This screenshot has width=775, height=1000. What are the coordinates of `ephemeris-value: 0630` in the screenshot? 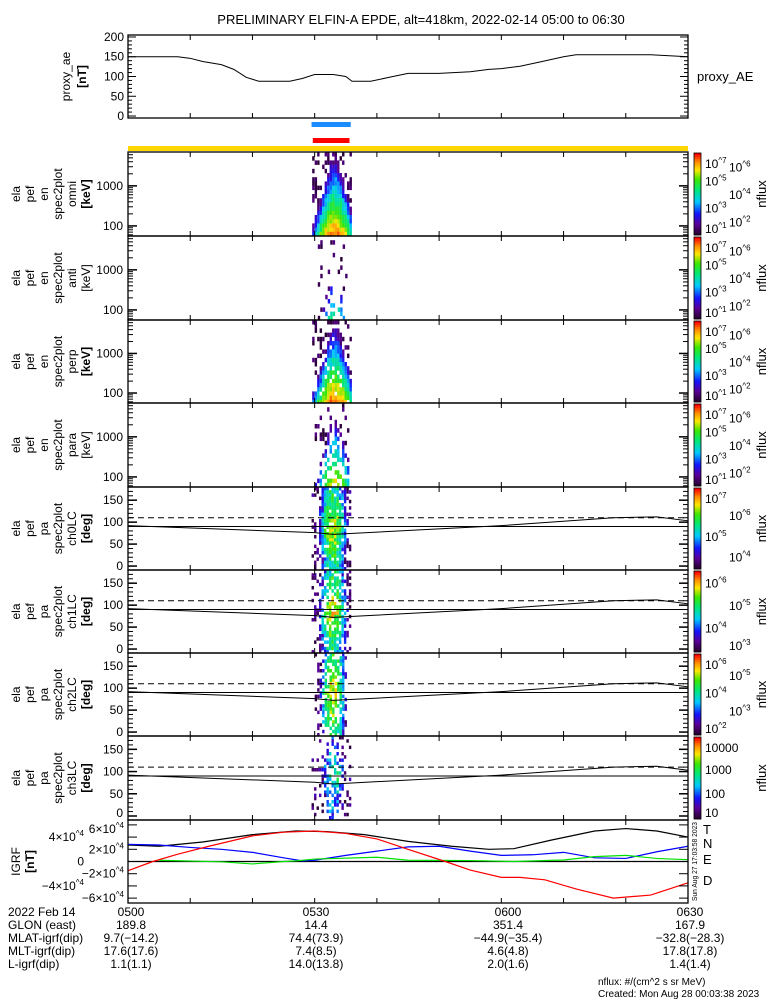 It's located at (690, 912).